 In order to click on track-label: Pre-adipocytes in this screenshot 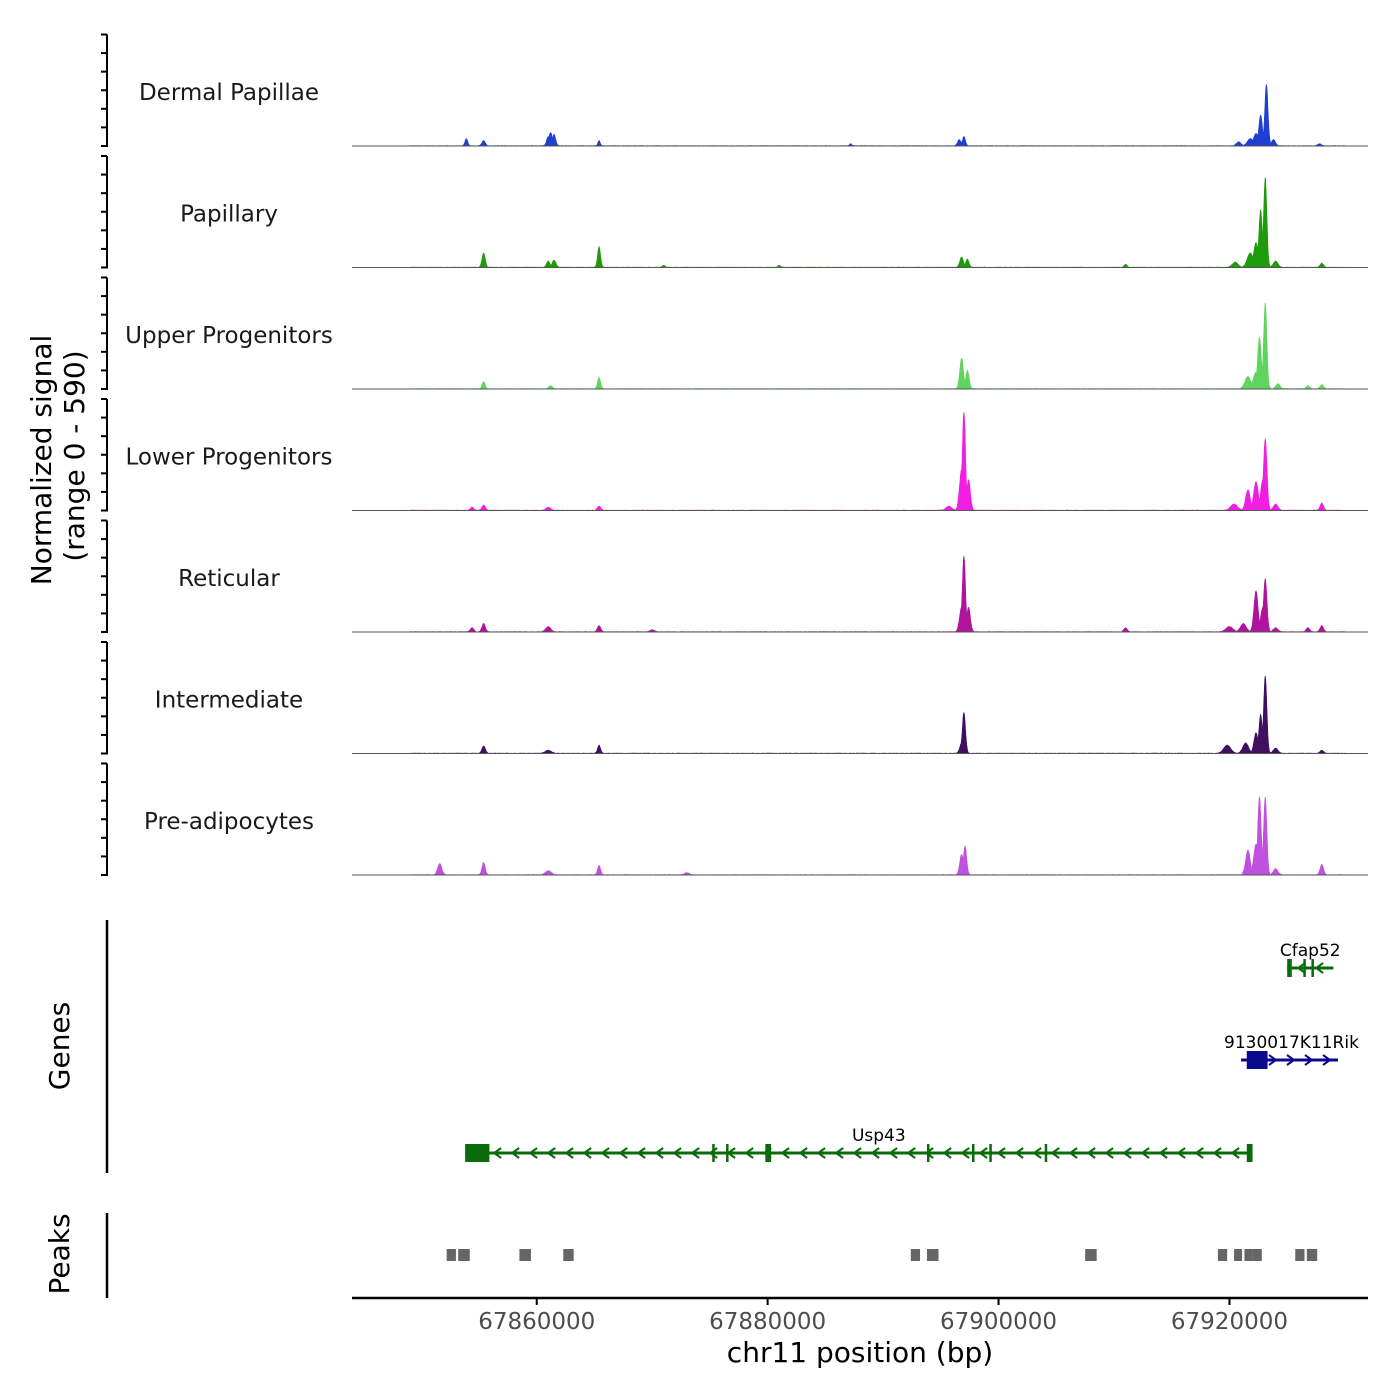, I will do `click(229, 822)`.